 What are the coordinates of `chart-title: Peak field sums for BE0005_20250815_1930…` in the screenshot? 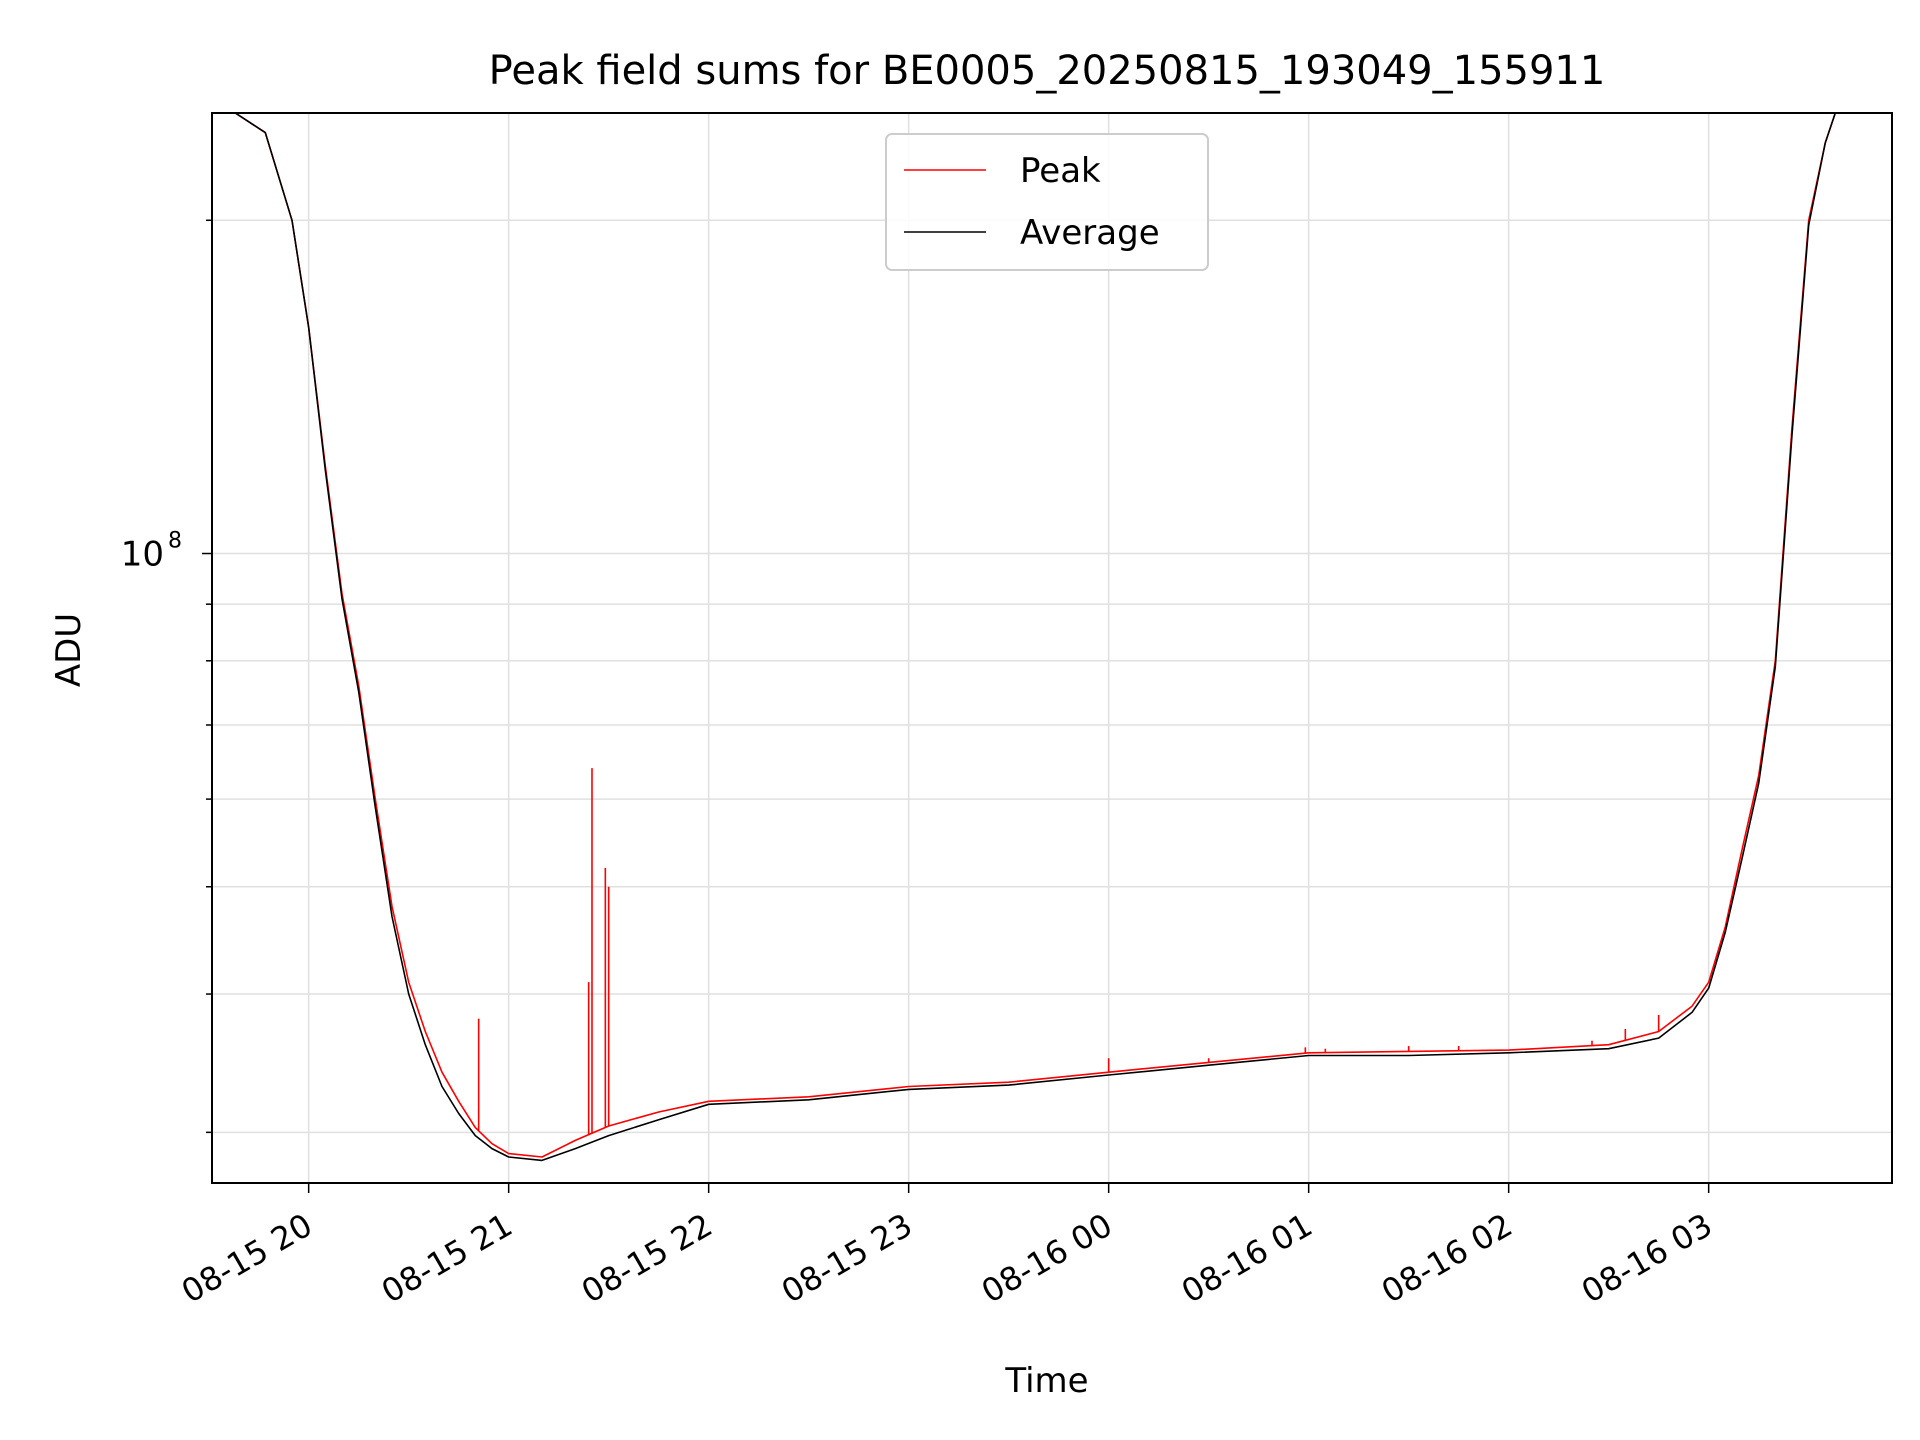 It's located at (1047, 71).